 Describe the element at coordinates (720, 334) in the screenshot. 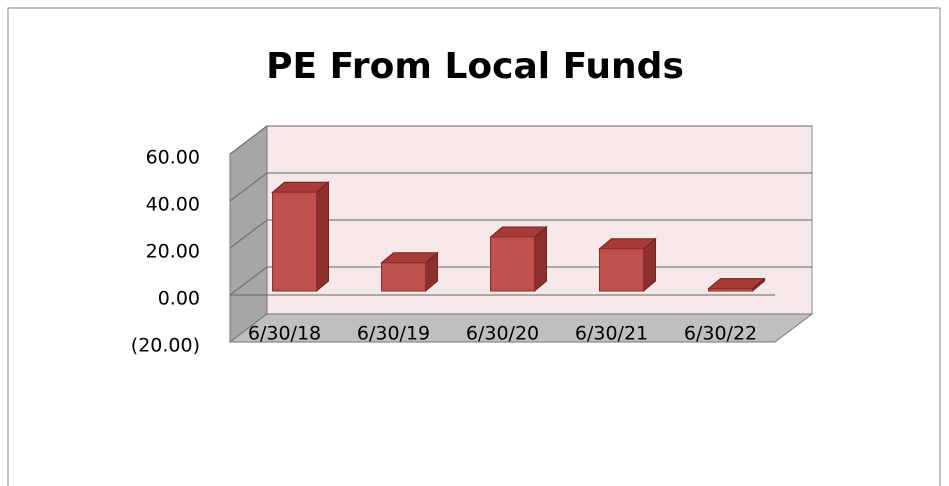

I see `x-tick-label: 6/30/22` at that location.